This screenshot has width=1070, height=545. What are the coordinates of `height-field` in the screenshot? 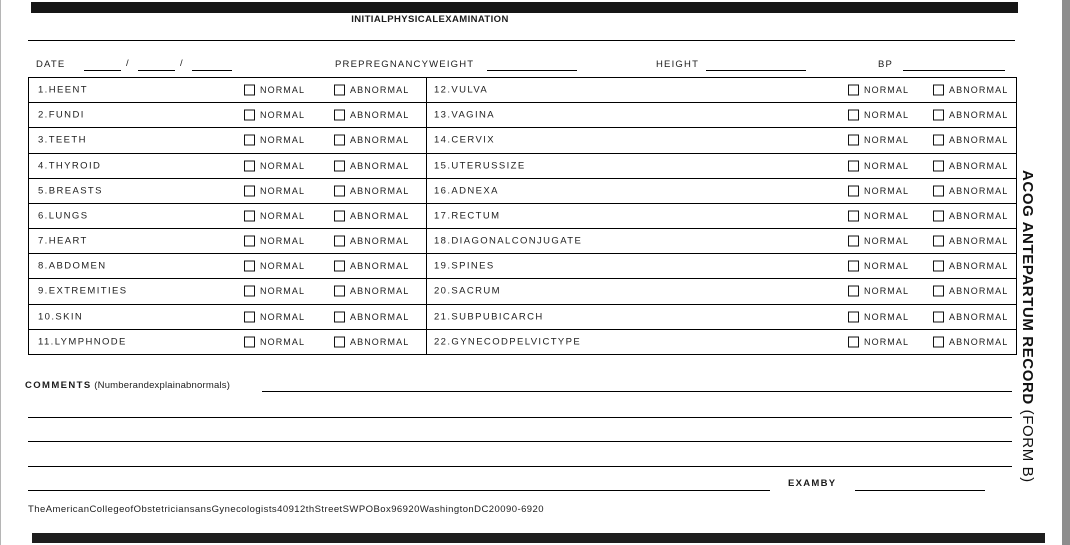 It's located at (756, 70).